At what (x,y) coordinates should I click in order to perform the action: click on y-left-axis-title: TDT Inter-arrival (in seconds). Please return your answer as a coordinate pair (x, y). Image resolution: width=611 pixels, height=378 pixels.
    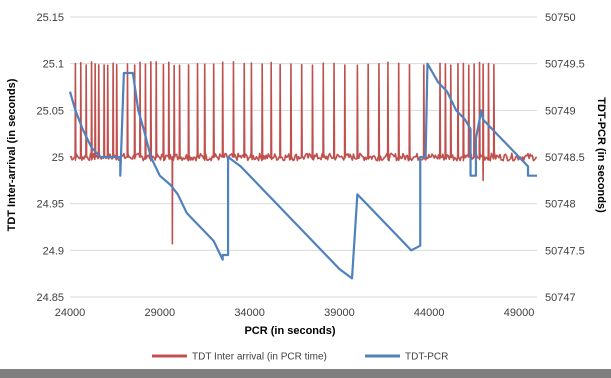
    Looking at the image, I should click on (12, 154).